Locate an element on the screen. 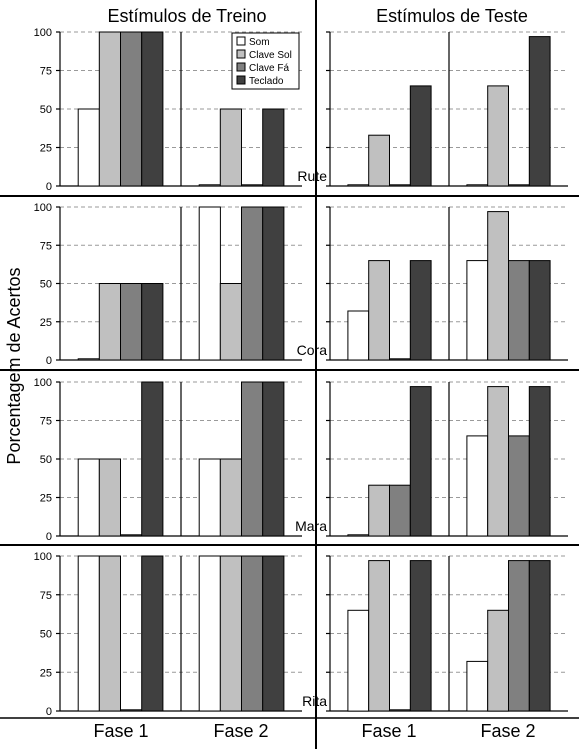  x-phase-label-teste-2: Fase 2 is located at coordinates (507, 731).